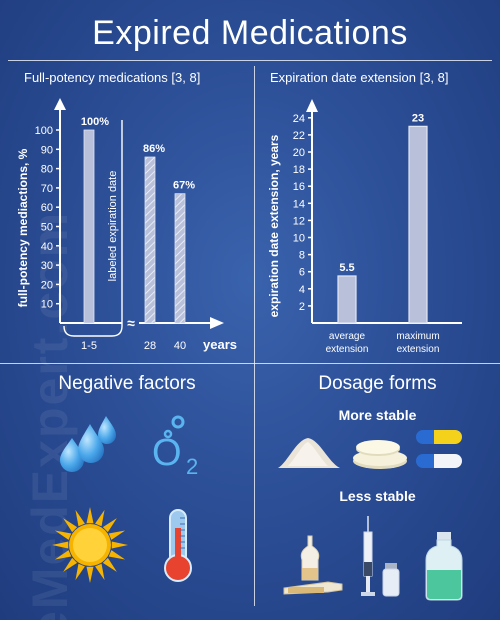 The width and height of the screenshot is (500, 620). I want to click on more-stable-label: More stable, so click(377, 415).